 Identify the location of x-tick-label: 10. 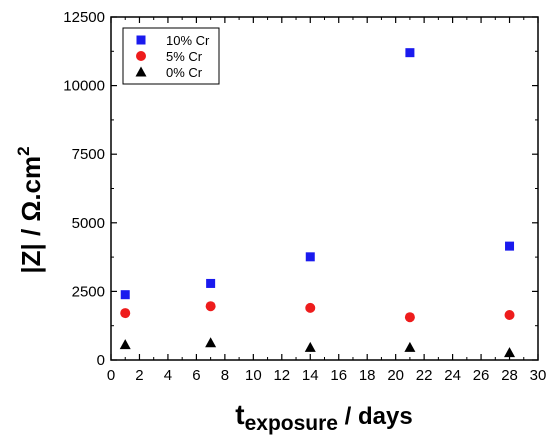
(253, 375).